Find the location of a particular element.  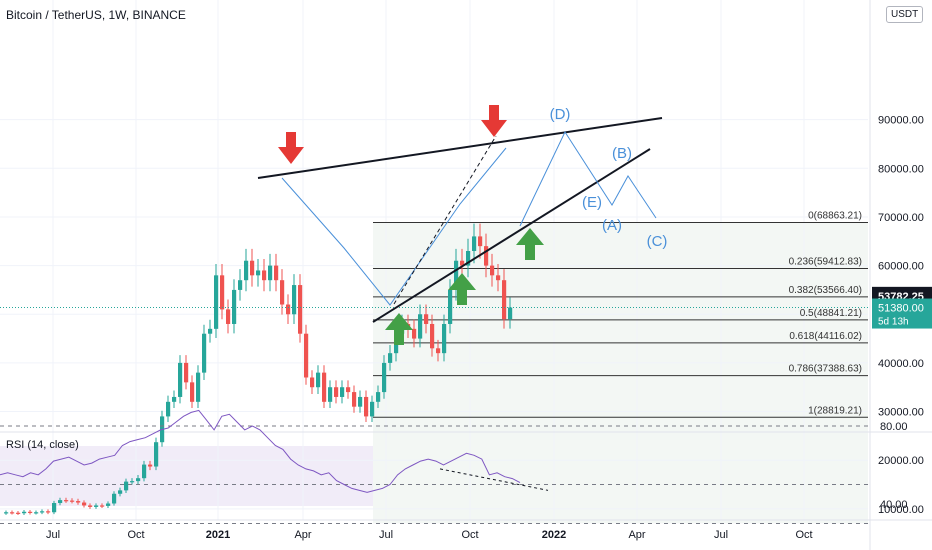

last-price-marker: 51380.00 is located at coordinates (901, 309).